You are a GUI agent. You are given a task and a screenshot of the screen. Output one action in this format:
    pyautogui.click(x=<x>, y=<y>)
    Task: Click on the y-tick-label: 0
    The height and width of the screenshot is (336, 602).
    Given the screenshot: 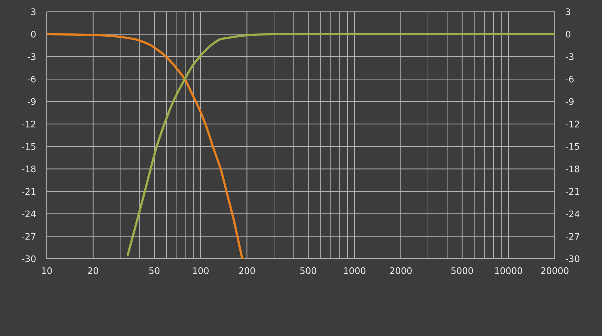 What is the action you would take?
    pyautogui.click(x=33, y=34)
    